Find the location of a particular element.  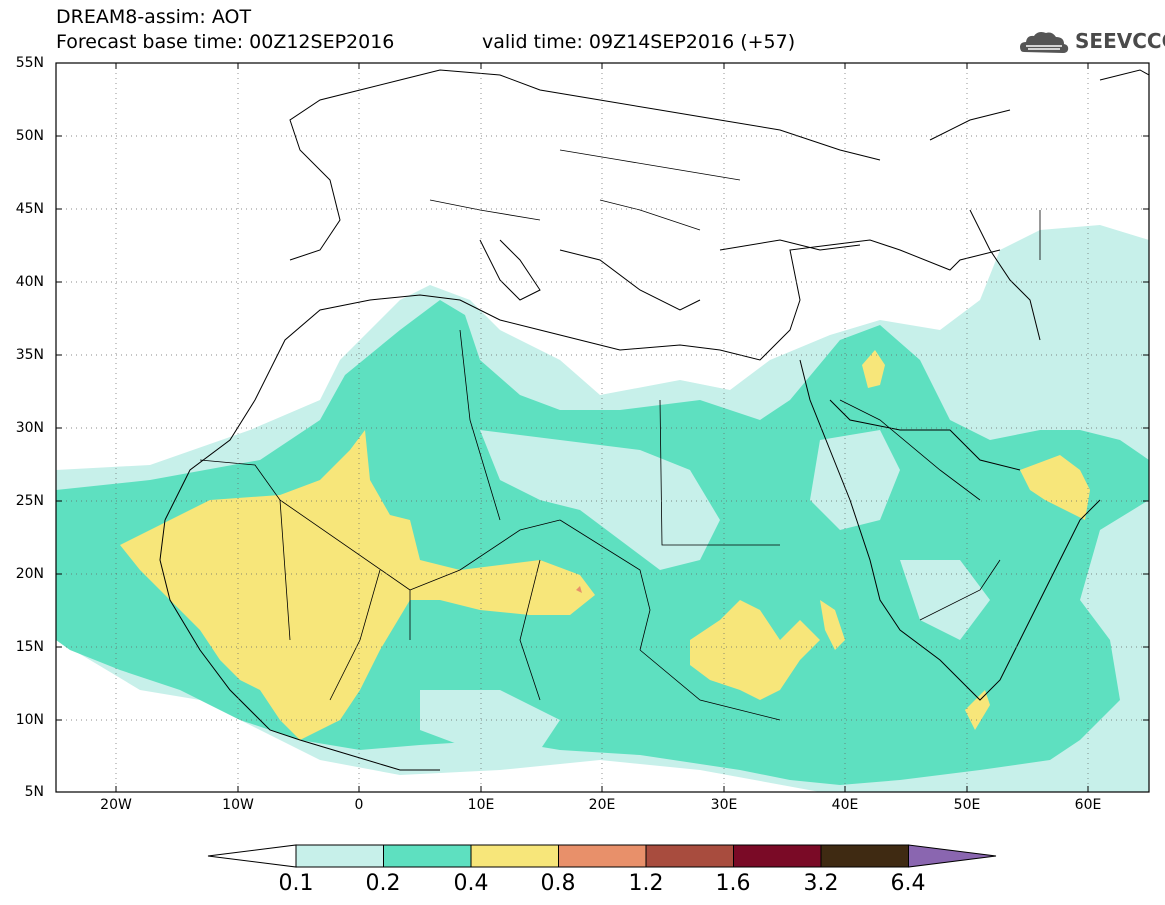

lat-label: 30N is located at coordinates (29, 428).